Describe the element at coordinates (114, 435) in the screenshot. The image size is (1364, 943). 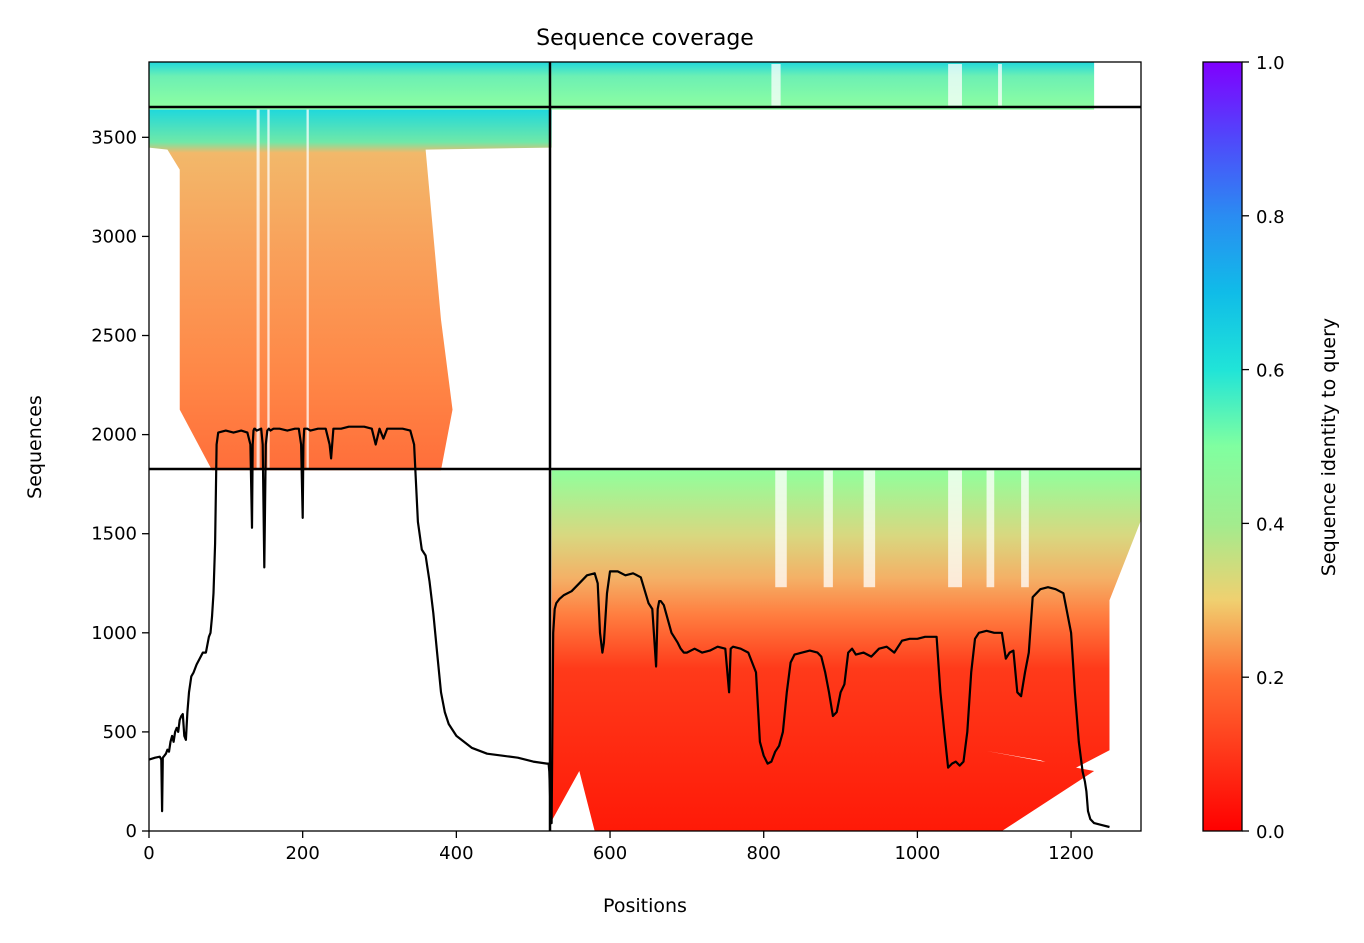
I see `y-tick-label: 2000` at that location.